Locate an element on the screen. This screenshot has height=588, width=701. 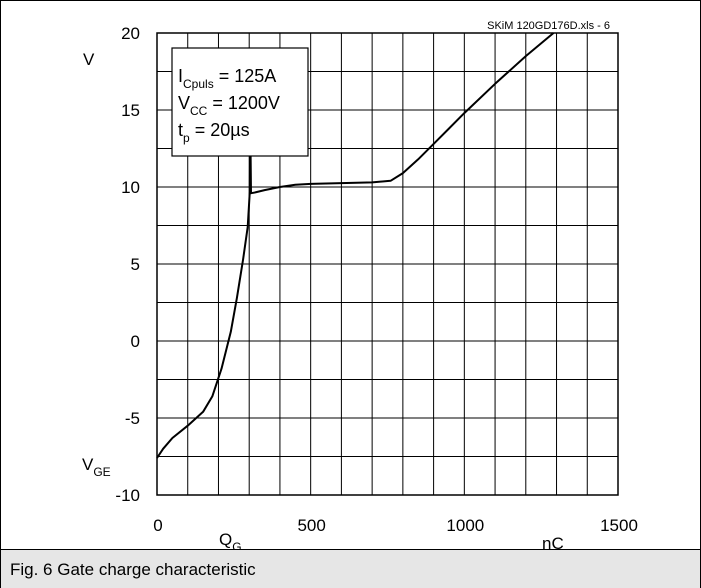
source-label: SKiM 120GD176D.xls - 6 is located at coordinates (548, 26).